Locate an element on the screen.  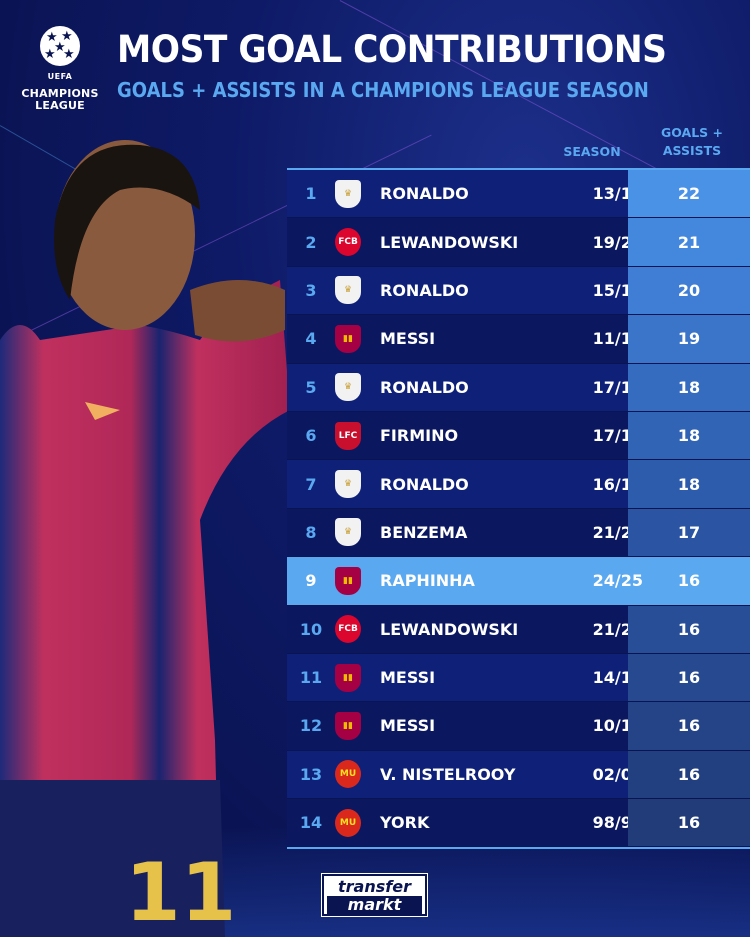
logo-line: transfer is located at coordinates (374, 886).